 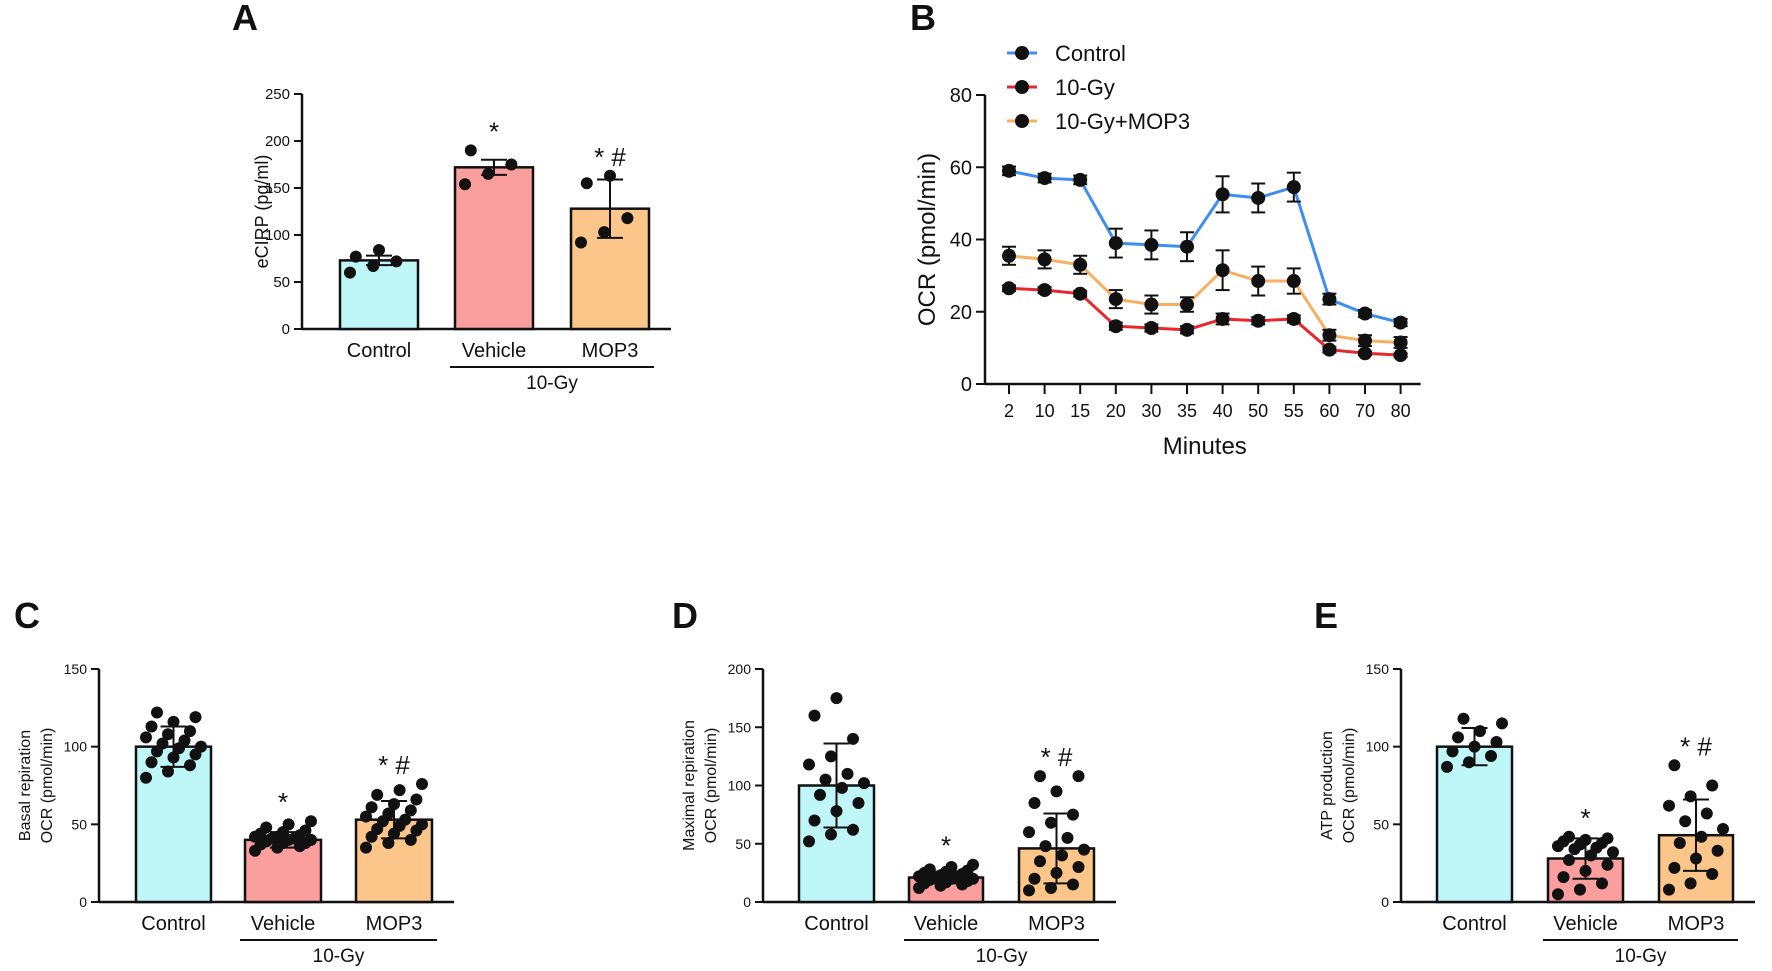 What do you see at coordinates (1294, 411) in the screenshot?
I see `x-tick-label: 55` at bounding box center [1294, 411].